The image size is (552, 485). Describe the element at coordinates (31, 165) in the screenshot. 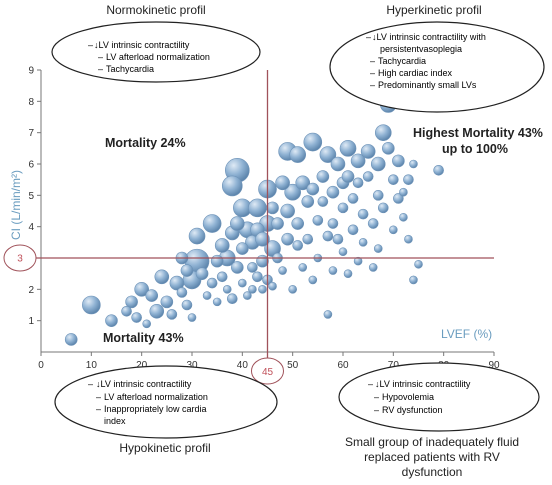

I see `y-tick-label: 6` at that location.